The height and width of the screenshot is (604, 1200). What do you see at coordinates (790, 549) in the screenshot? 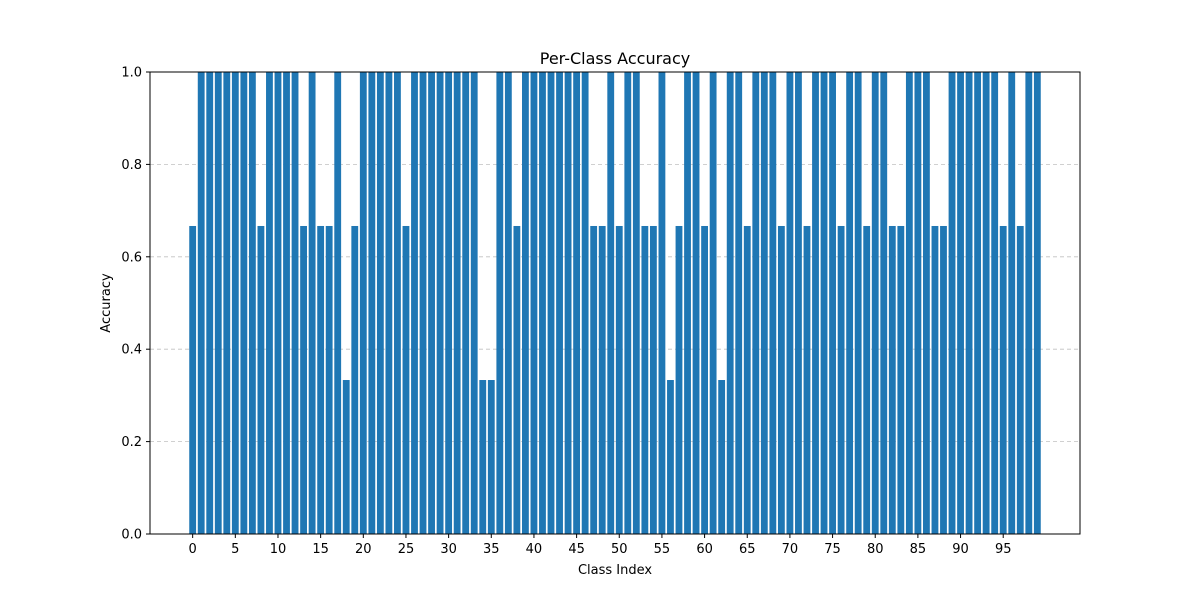
I see `x-tick-label: 70` at bounding box center [790, 549].